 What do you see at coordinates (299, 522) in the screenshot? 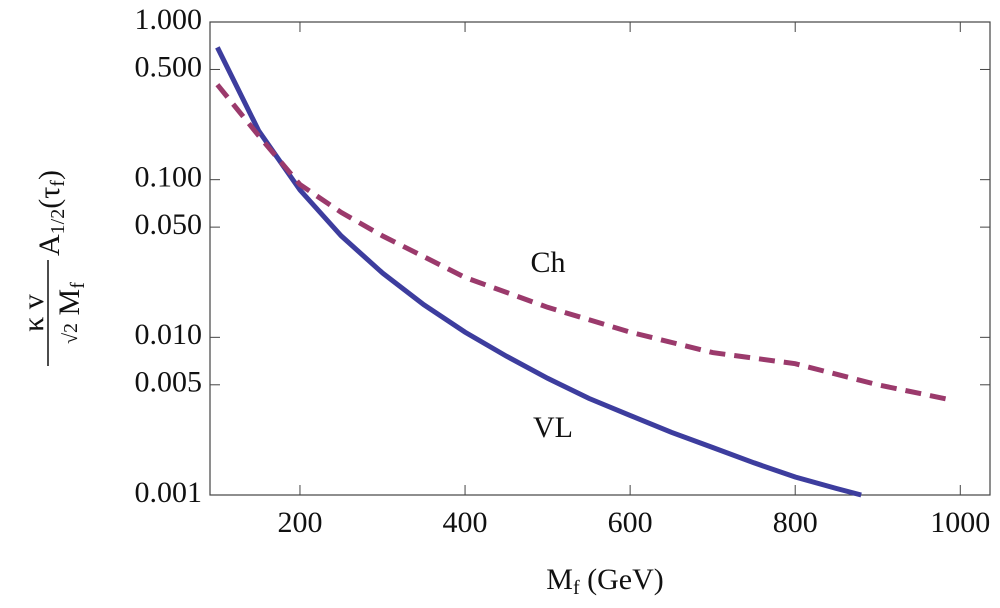
I see `x-tick-label: 200` at bounding box center [299, 522].